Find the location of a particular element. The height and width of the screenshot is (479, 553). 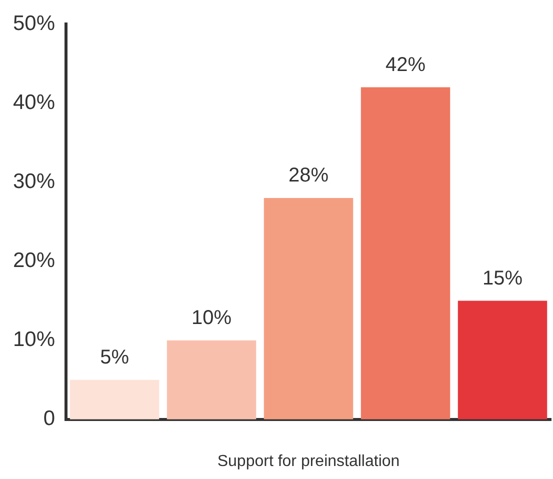

data-label: 10% is located at coordinates (212, 317).